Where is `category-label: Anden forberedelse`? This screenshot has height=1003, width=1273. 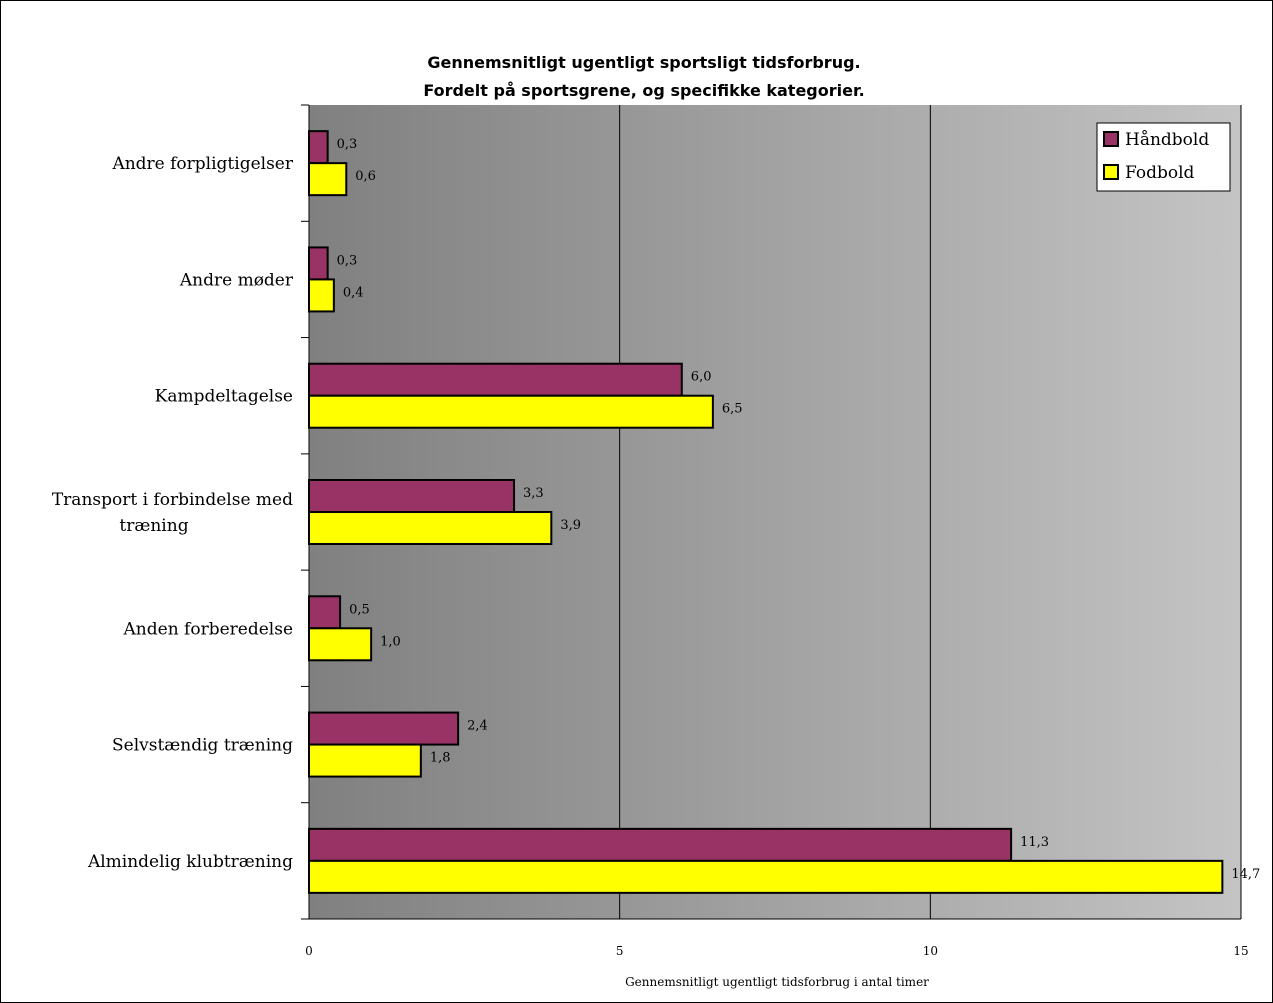 category-label: Anden forberedelse is located at coordinates (208, 629).